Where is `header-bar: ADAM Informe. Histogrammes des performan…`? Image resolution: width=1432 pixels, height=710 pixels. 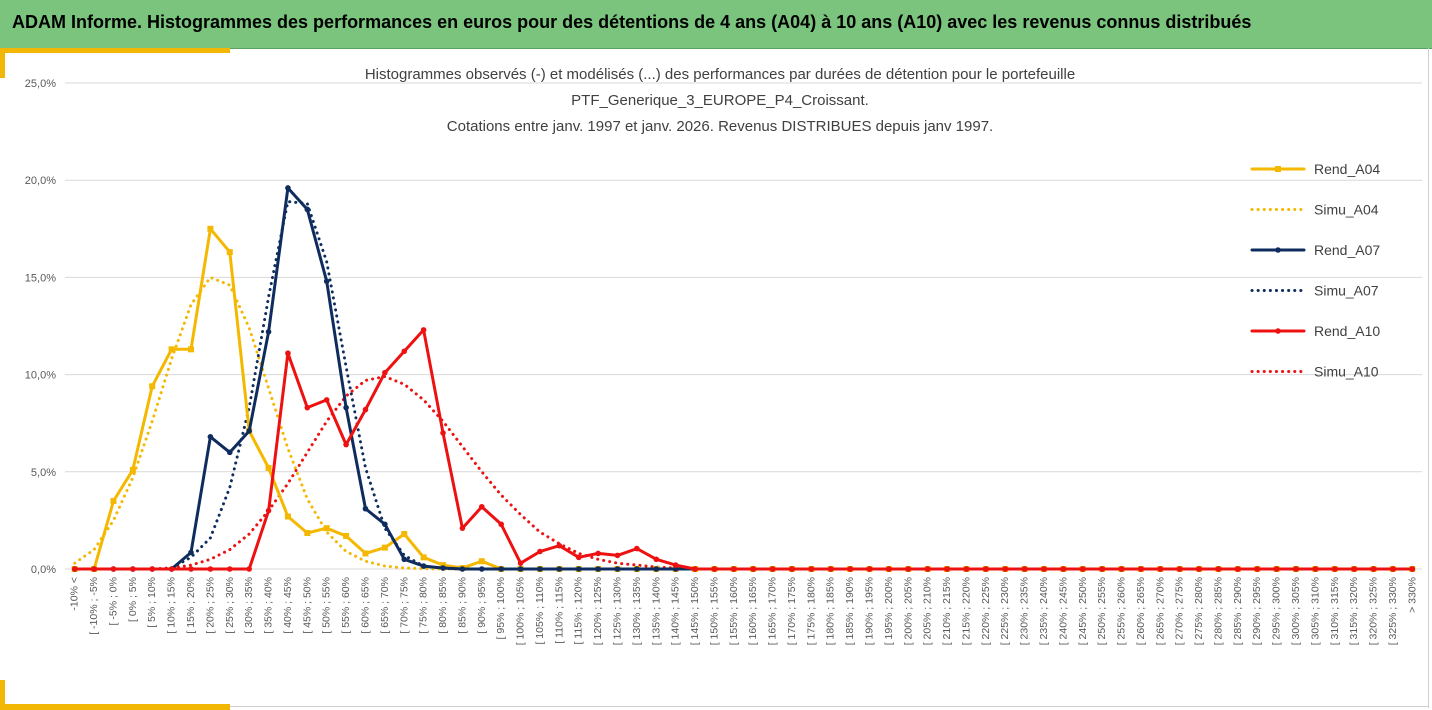
header-bar: ADAM Informe. Histogrammes des performan… is located at coordinates (716, 24).